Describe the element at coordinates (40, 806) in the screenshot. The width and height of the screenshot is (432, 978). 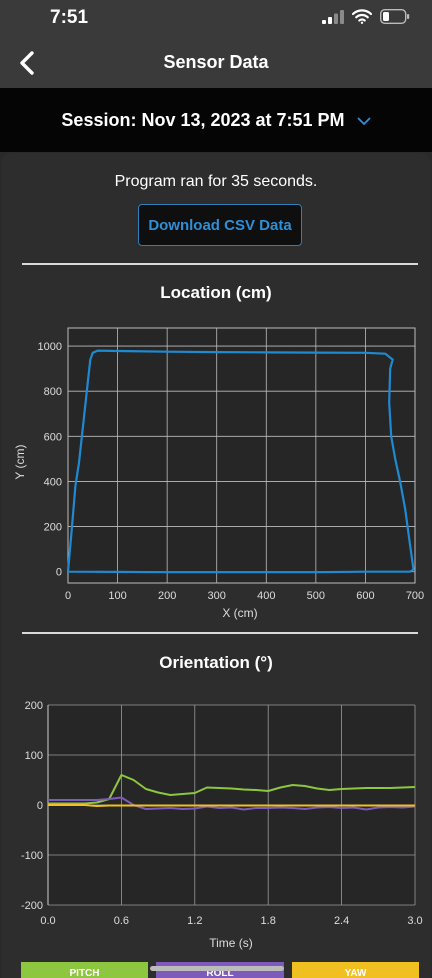
I see `orientation-y-tick-label: 0` at that location.